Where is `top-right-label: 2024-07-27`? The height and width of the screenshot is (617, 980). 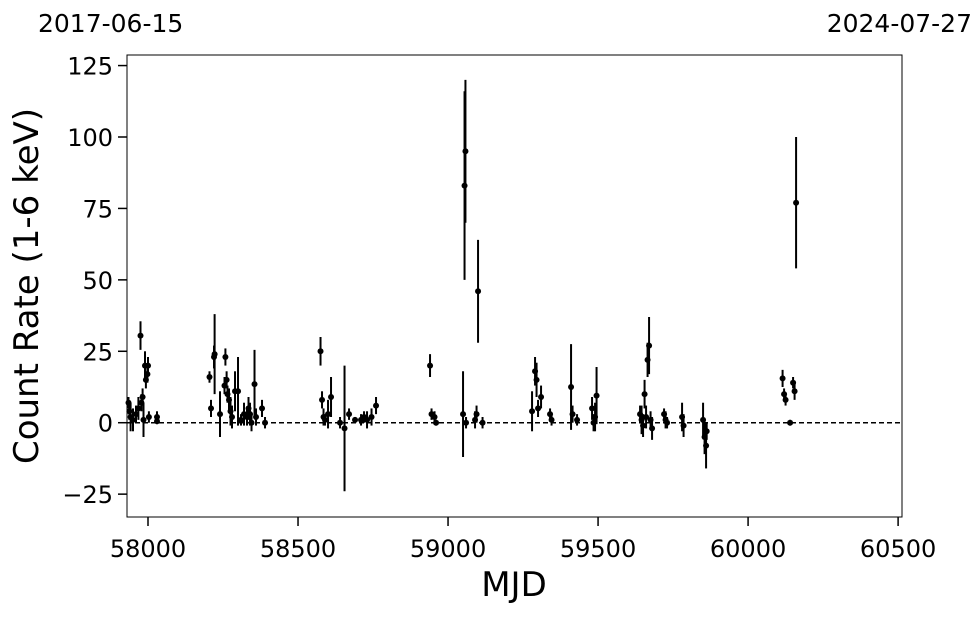
top-right-label: 2024-07-27 is located at coordinates (899, 23).